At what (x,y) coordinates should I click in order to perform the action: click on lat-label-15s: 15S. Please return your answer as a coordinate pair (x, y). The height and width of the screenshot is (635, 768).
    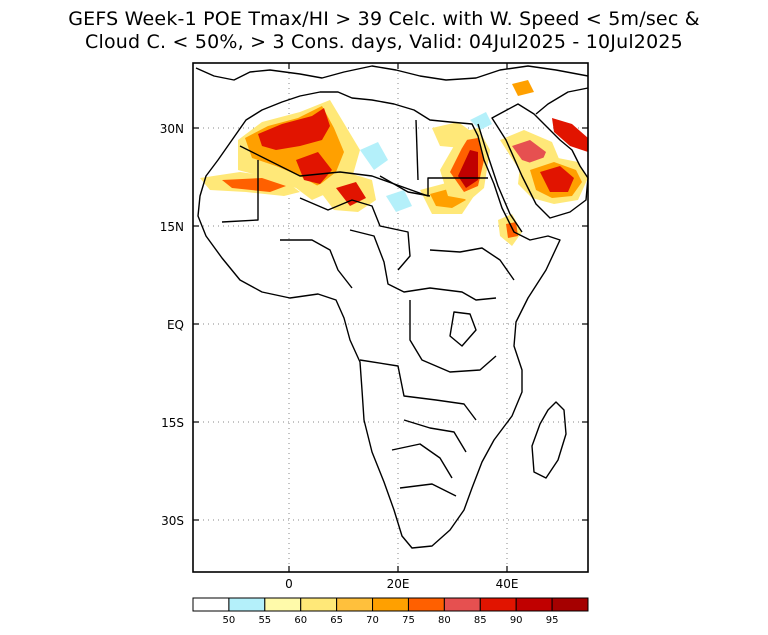
    Looking at the image, I should click on (172, 423).